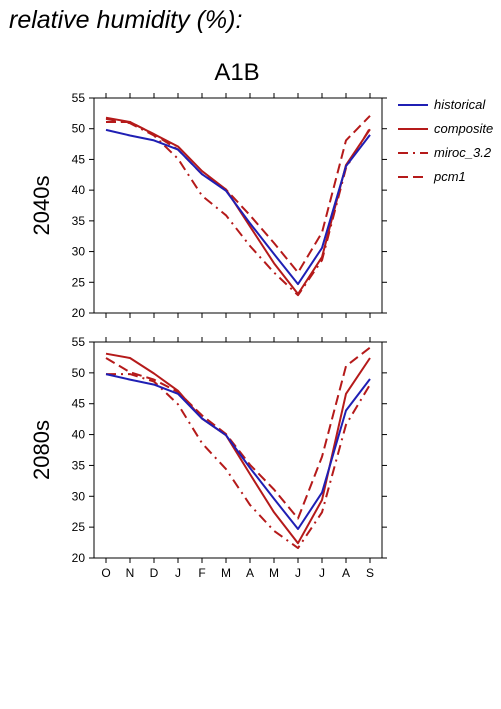  Describe the element at coordinates (41, 450) in the screenshot. I see `row-label: 2080s` at that location.